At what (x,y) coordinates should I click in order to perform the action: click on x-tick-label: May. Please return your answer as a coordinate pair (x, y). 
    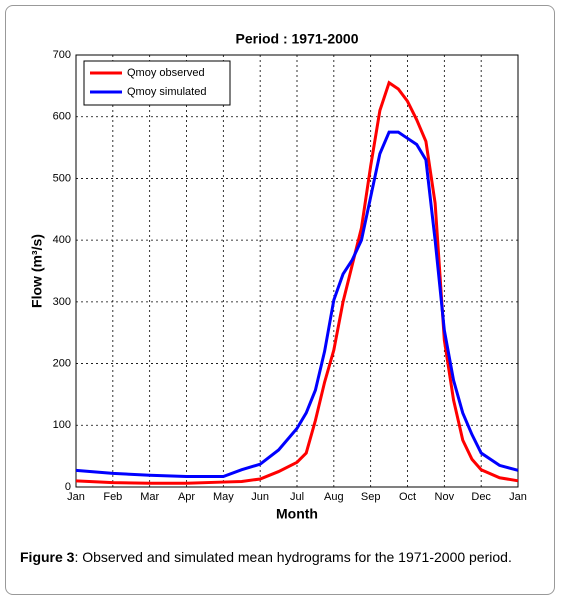
    Looking at the image, I should click on (223, 497).